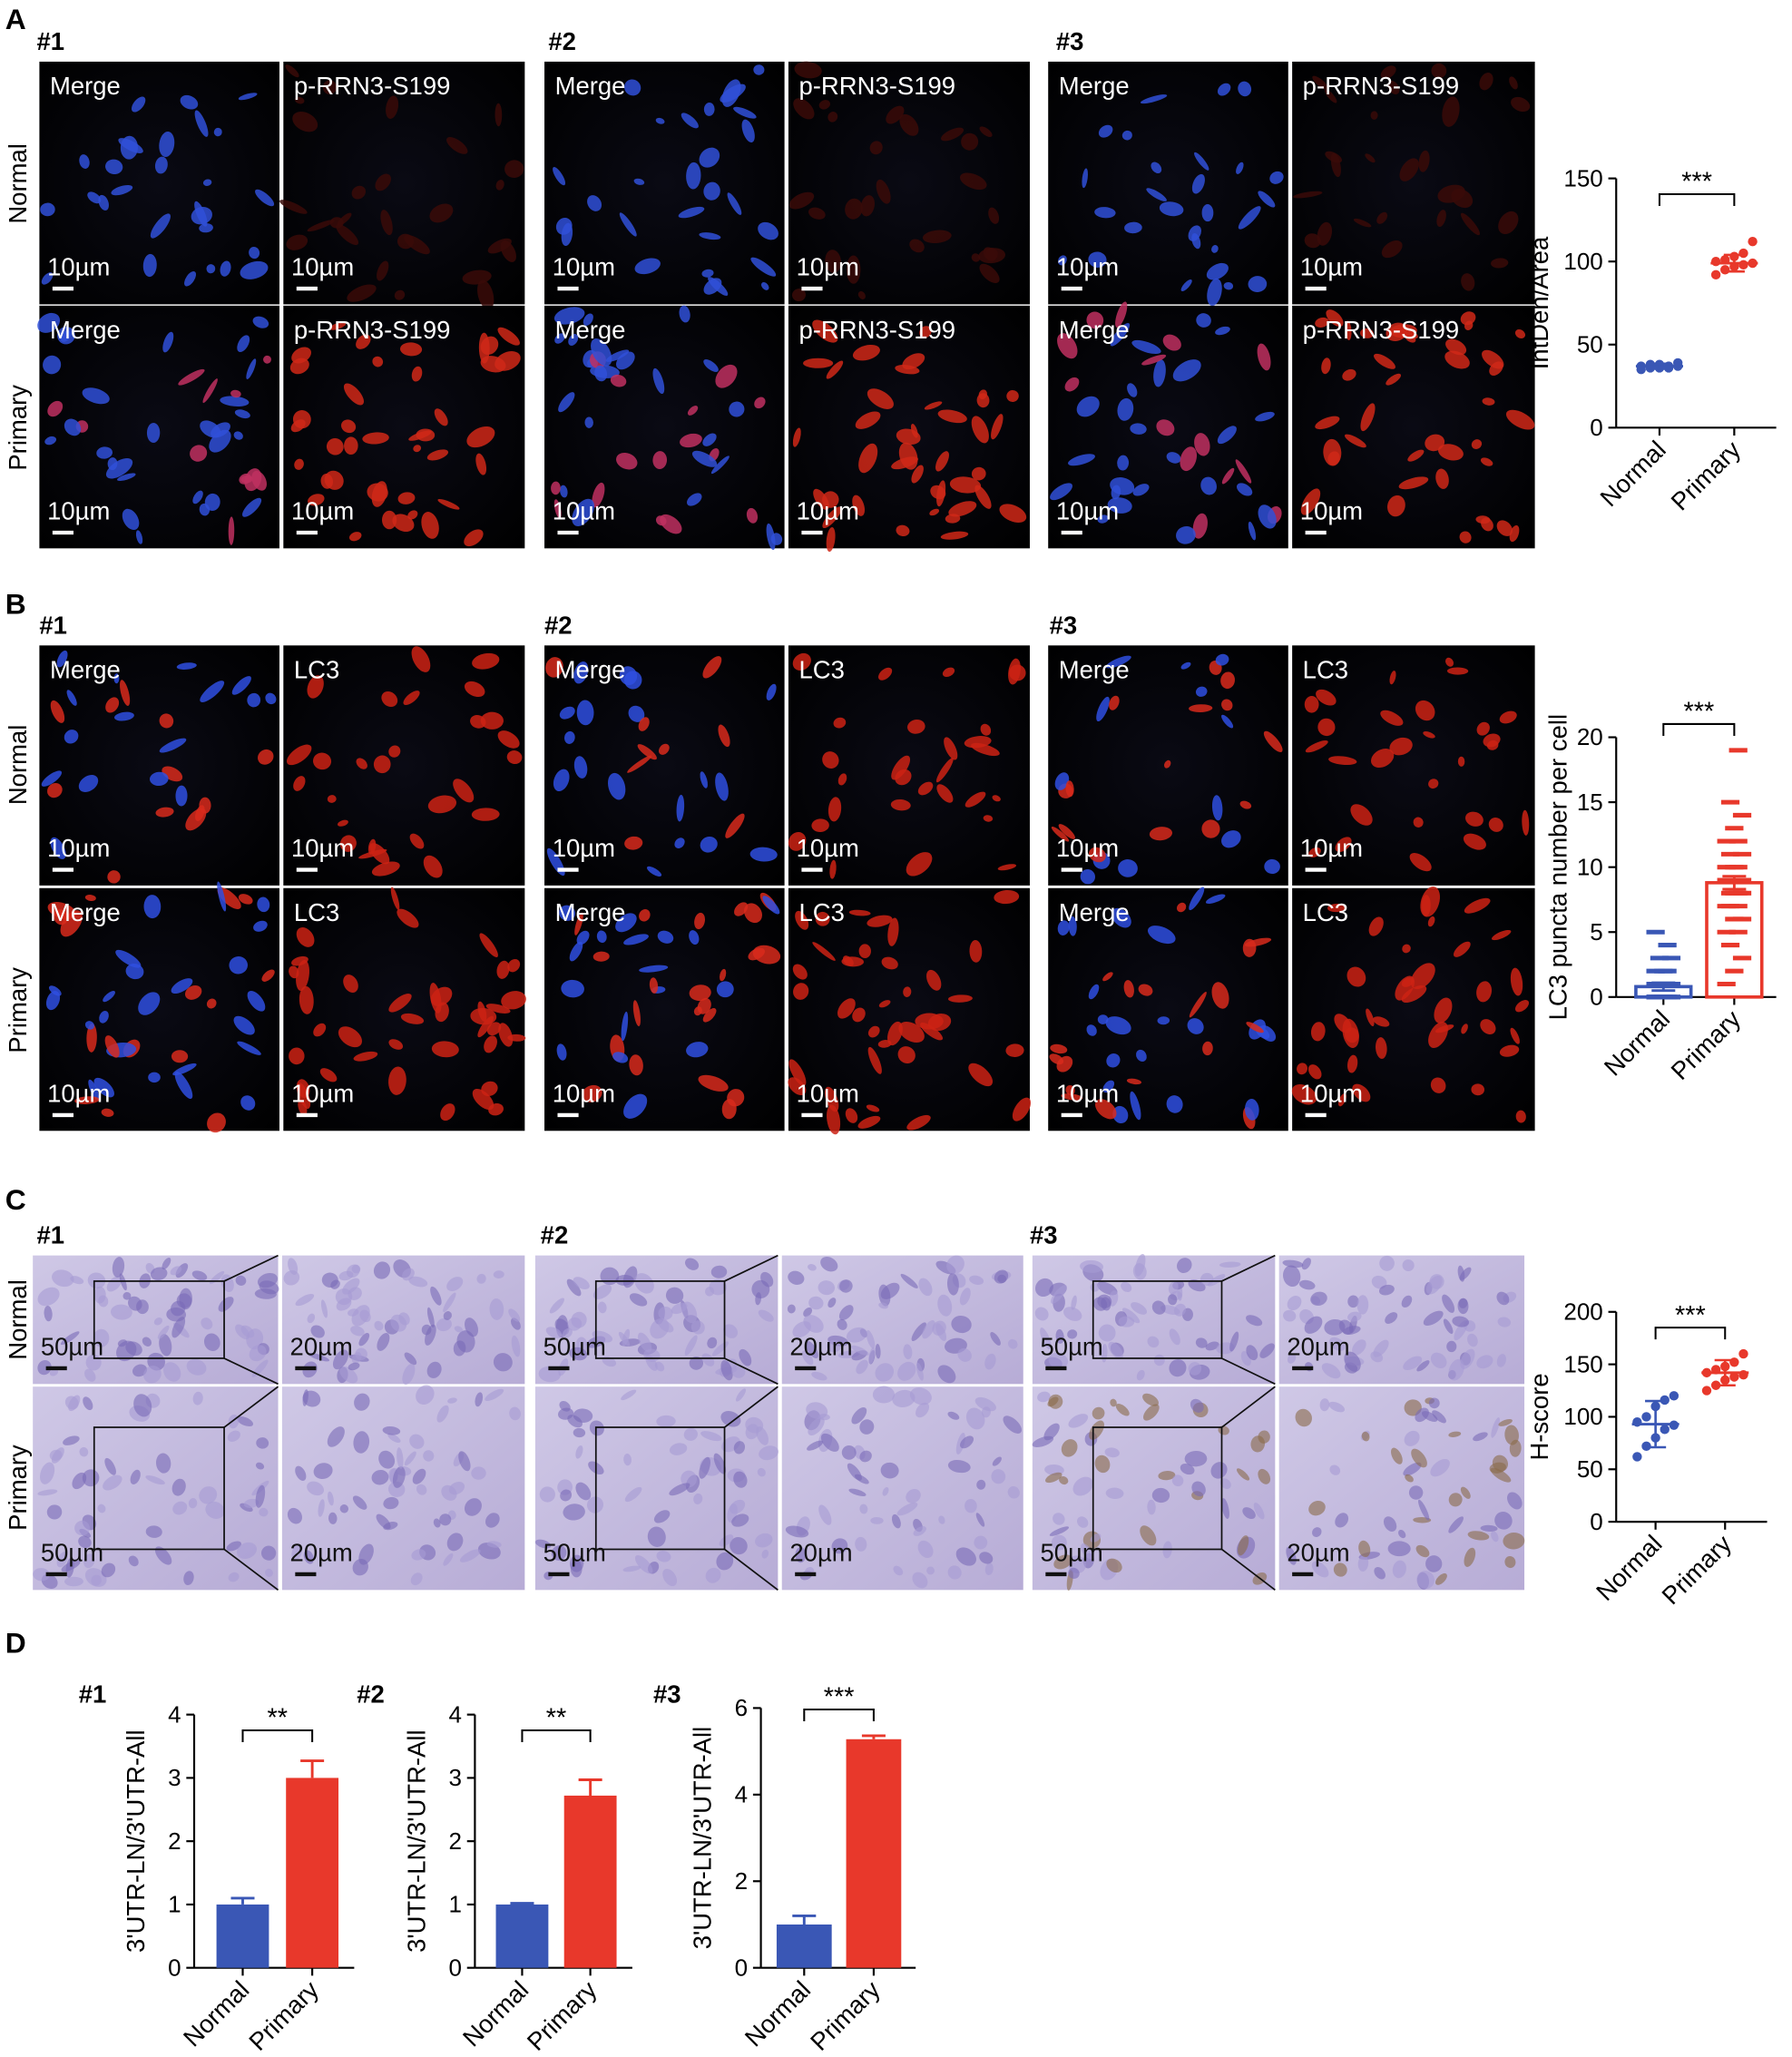 The width and height of the screenshot is (1792, 2057). Describe the element at coordinates (283, 2016) in the screenshot. I see `x-tick-label: Primary` at that location.